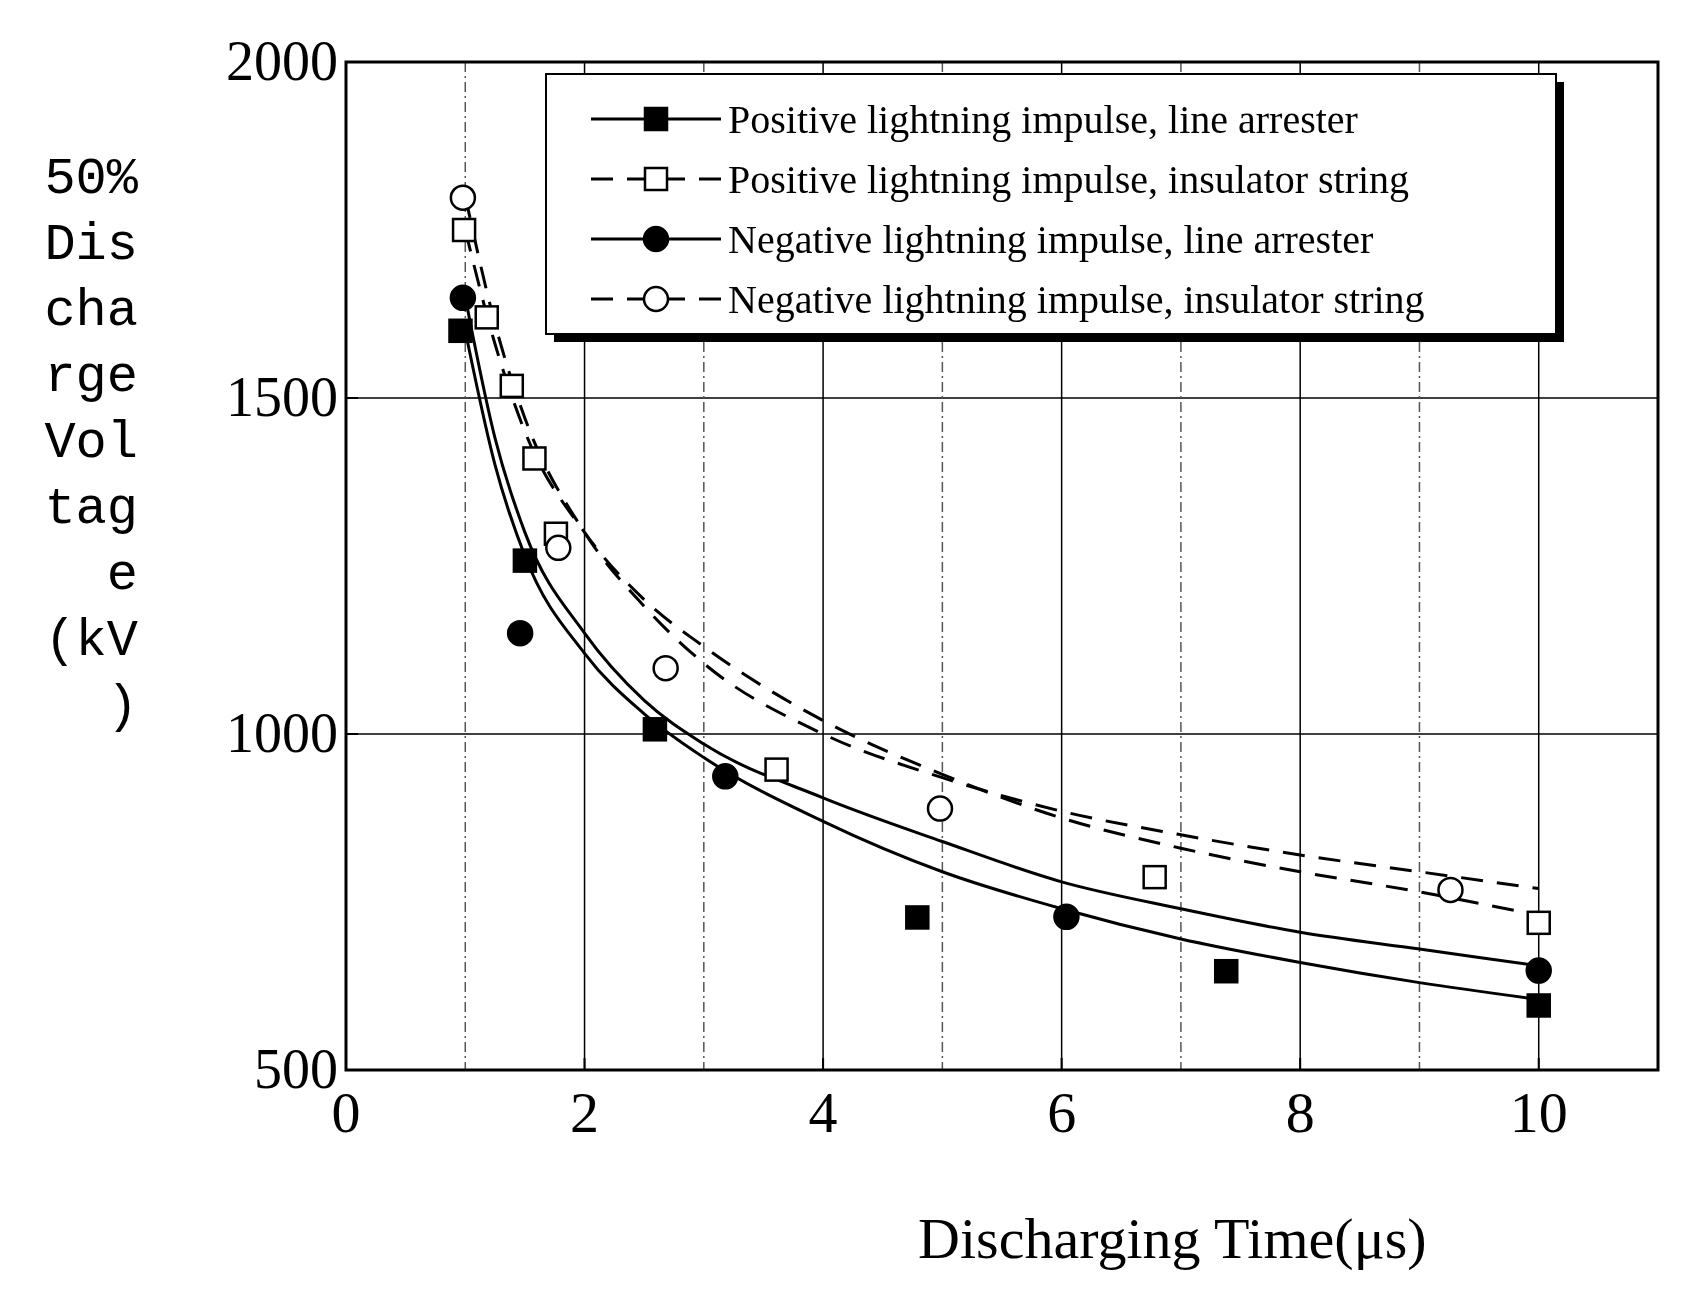 Image resolution: width=1683 pixels, height=1290 pixels. I want to click on x-tick-label: 8, so click(1300, 1112).